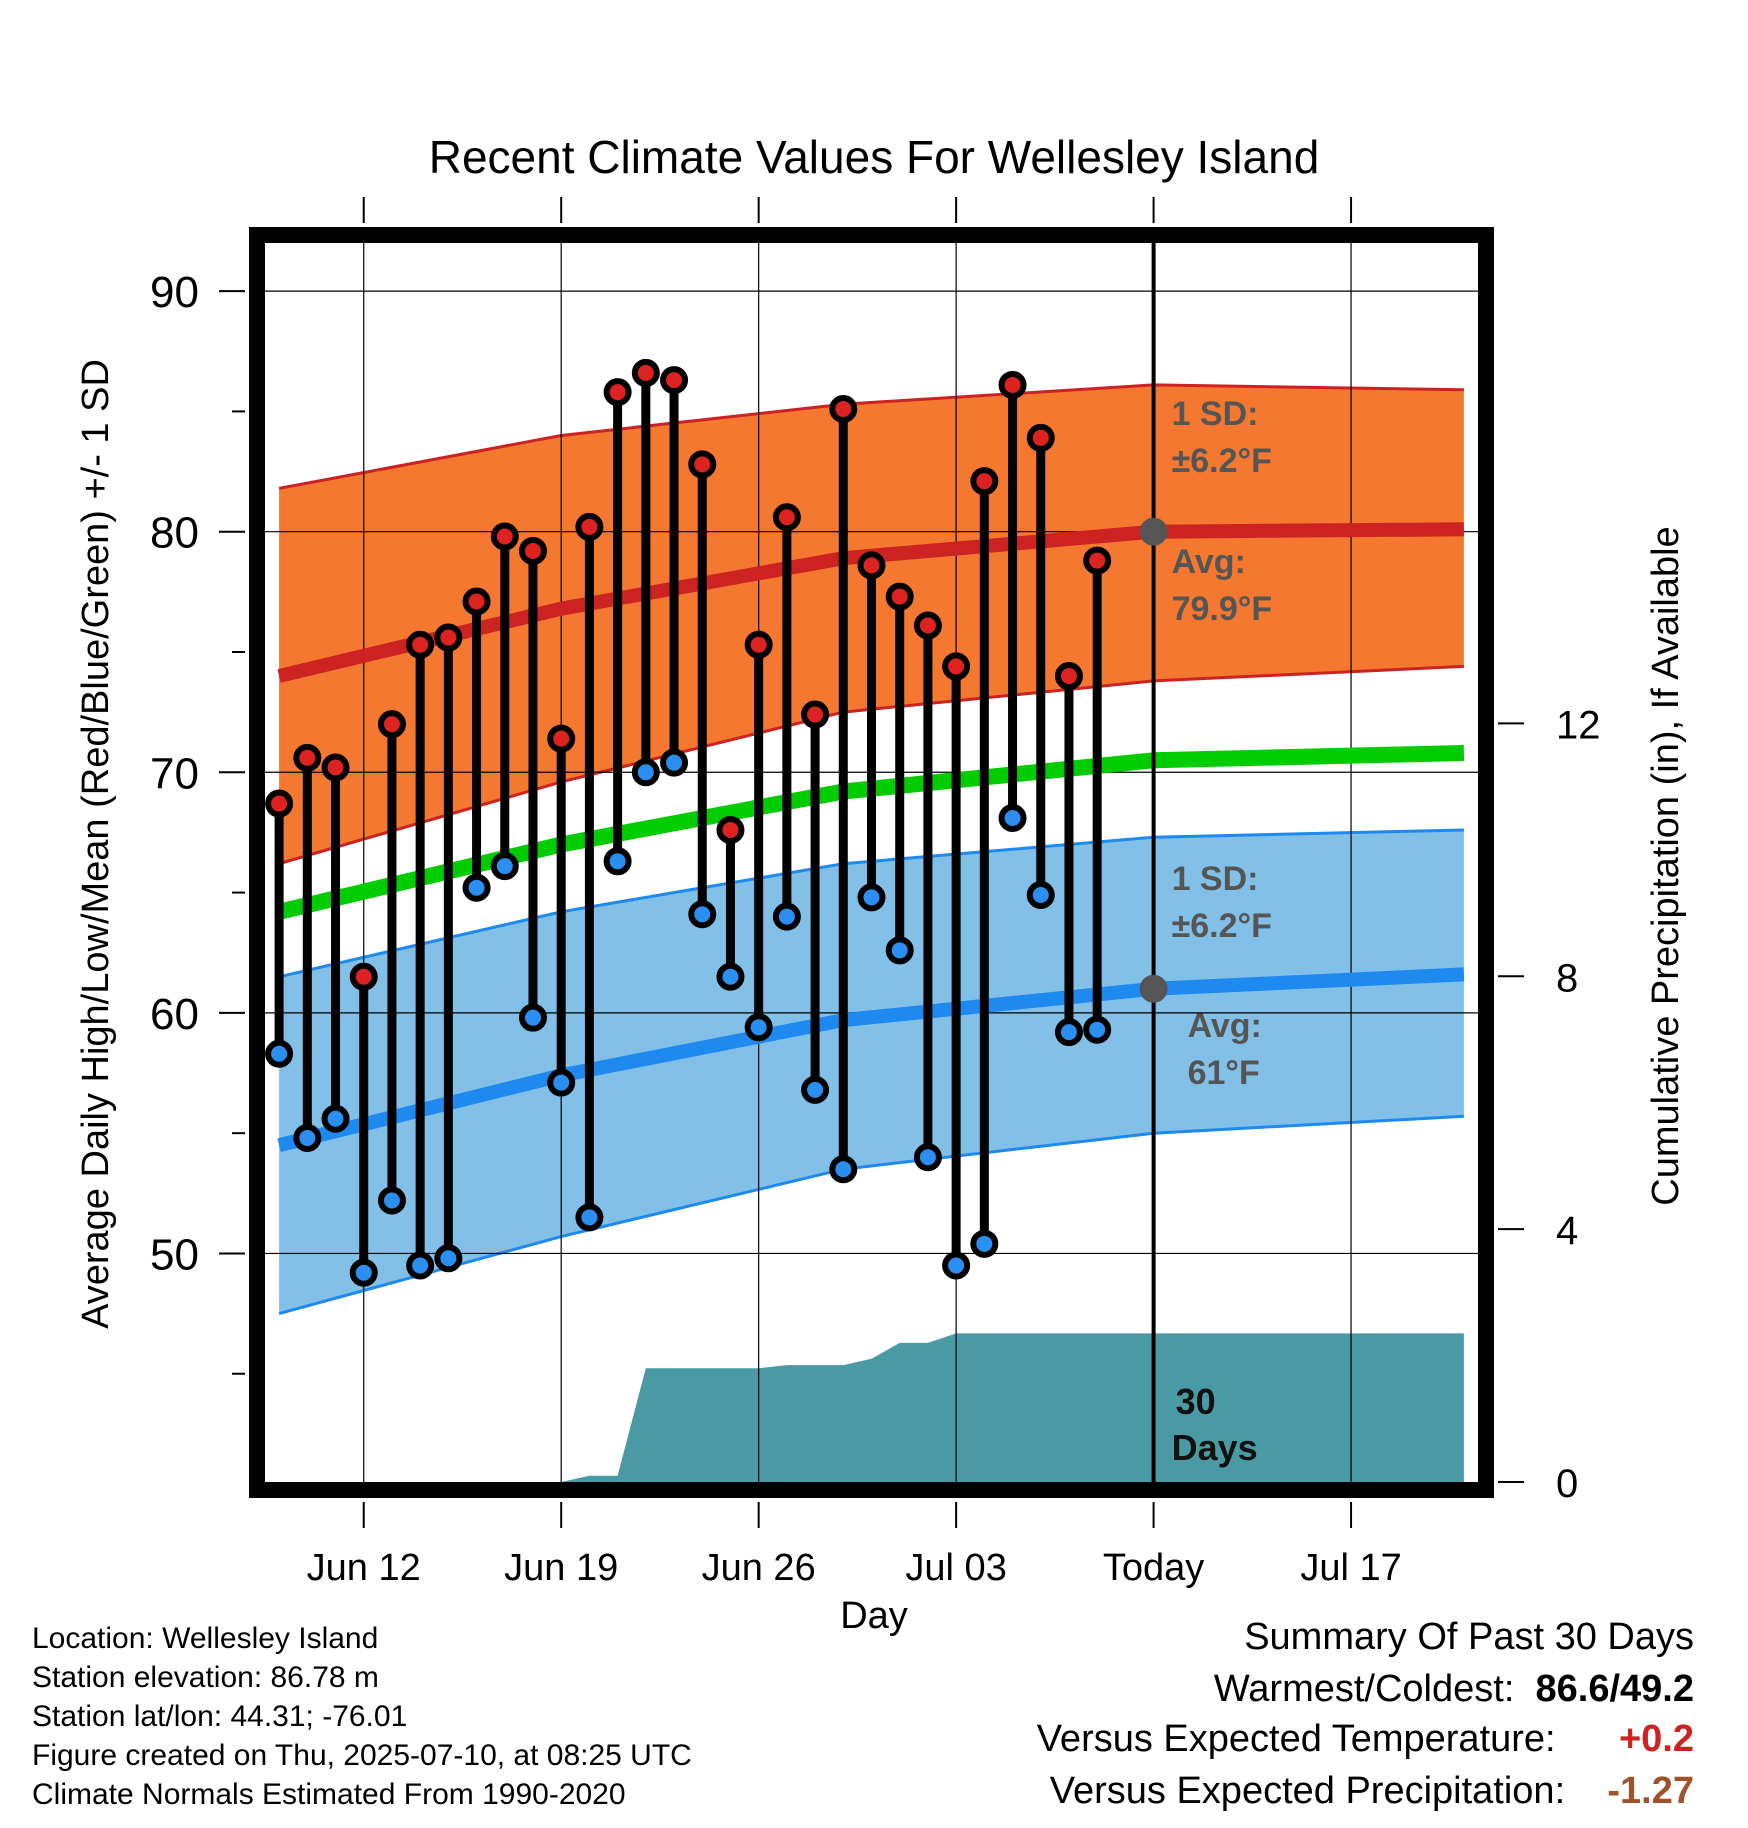  What do you see at coordinates (1209, 562) in the screenshot?
I see `high-avg-label: Avg:` at bounding box center [1209, 562].